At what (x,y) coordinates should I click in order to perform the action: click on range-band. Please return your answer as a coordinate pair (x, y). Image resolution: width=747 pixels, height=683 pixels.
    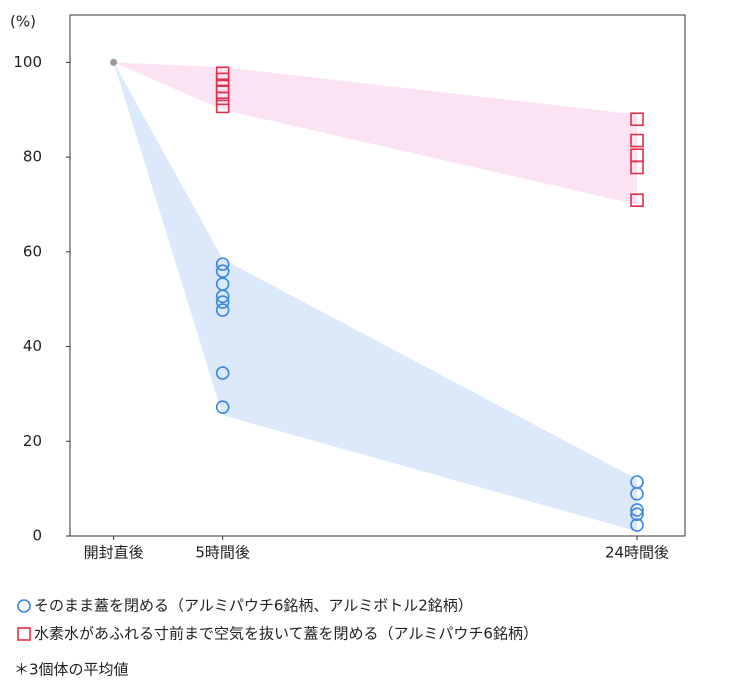
    Looking at the image, I should click on (375, 133).